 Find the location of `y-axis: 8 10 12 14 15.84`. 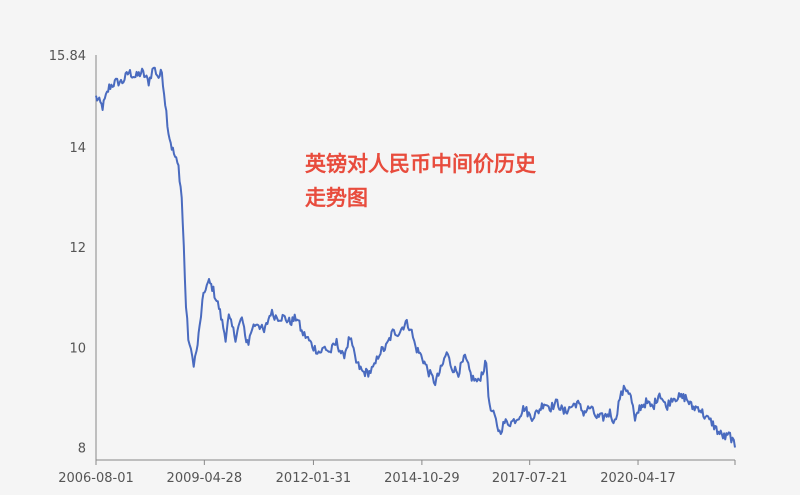

y-axis: 8 10 12 14 15.84 is located at coordinates (73, 254).